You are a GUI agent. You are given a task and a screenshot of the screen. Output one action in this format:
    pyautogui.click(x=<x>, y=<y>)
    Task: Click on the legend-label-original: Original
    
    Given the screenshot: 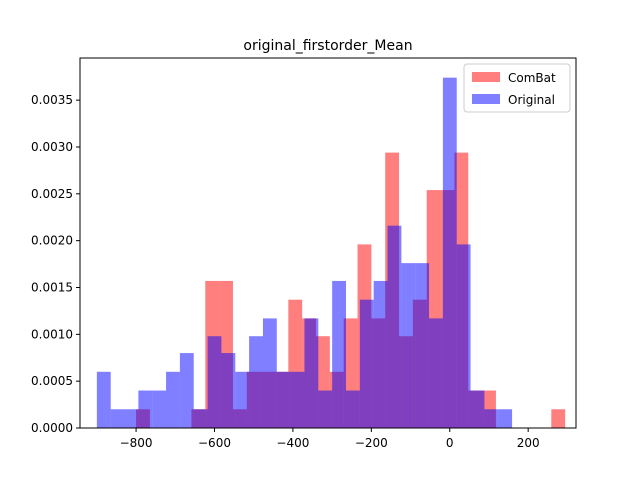 What is the action you would take?
    pyautogui.click(x=531, y=100)
    